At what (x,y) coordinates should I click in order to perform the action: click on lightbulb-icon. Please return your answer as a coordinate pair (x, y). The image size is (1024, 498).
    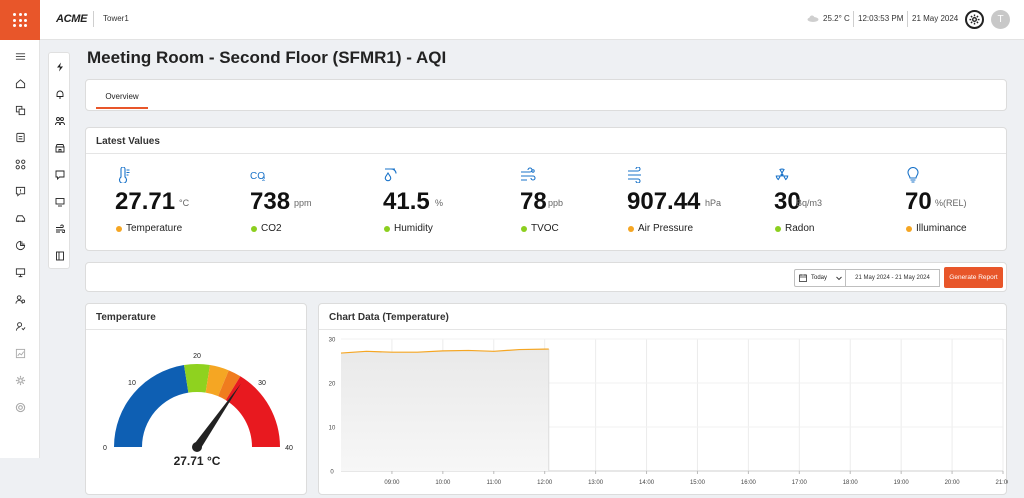
    Looking at the image, I should click on (913, 175).